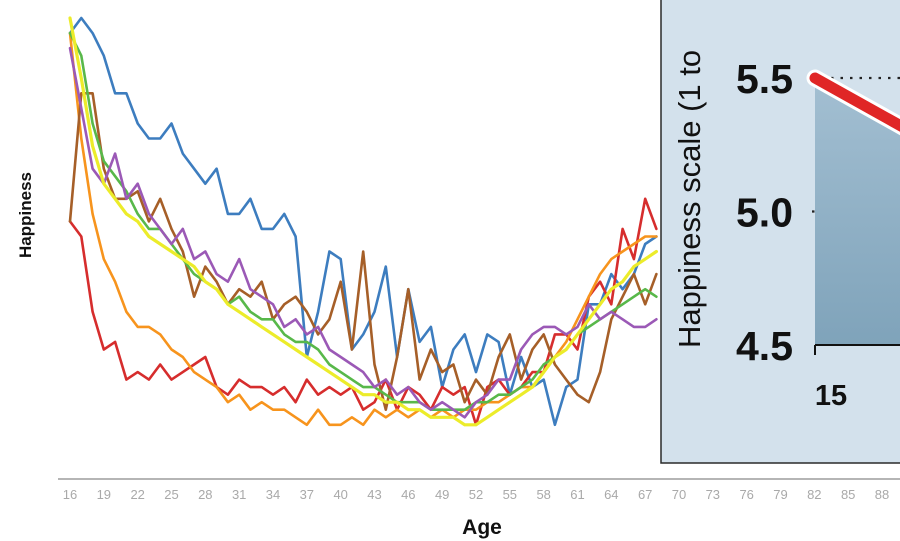 The height and width of the screenshot is (541, 900). What do you see at coordinates (239, 494) in the screenshot?
I see `x-tick-label: 31` at bounding box center [239, 494].